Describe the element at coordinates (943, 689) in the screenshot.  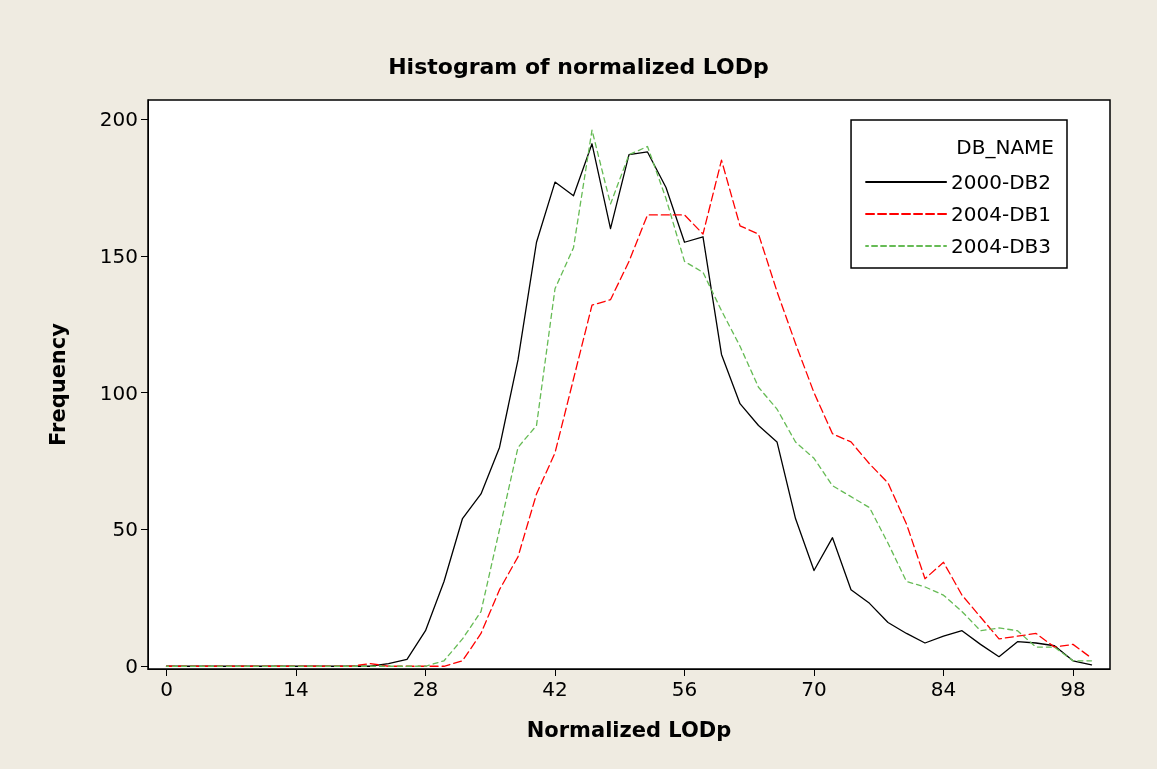
I see `x-tick-label: 84` at that location.